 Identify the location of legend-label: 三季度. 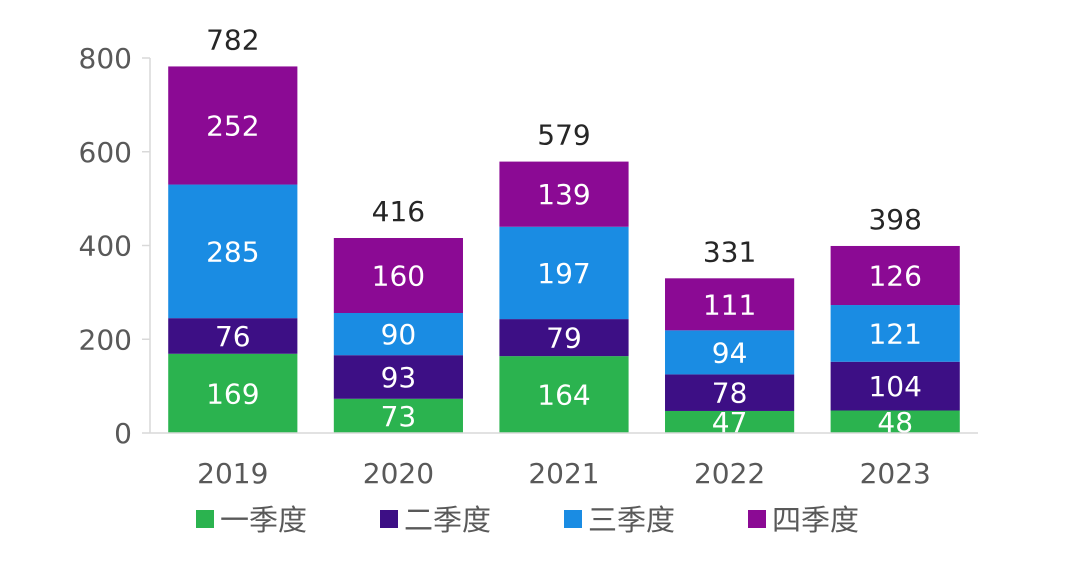
(631, 520).